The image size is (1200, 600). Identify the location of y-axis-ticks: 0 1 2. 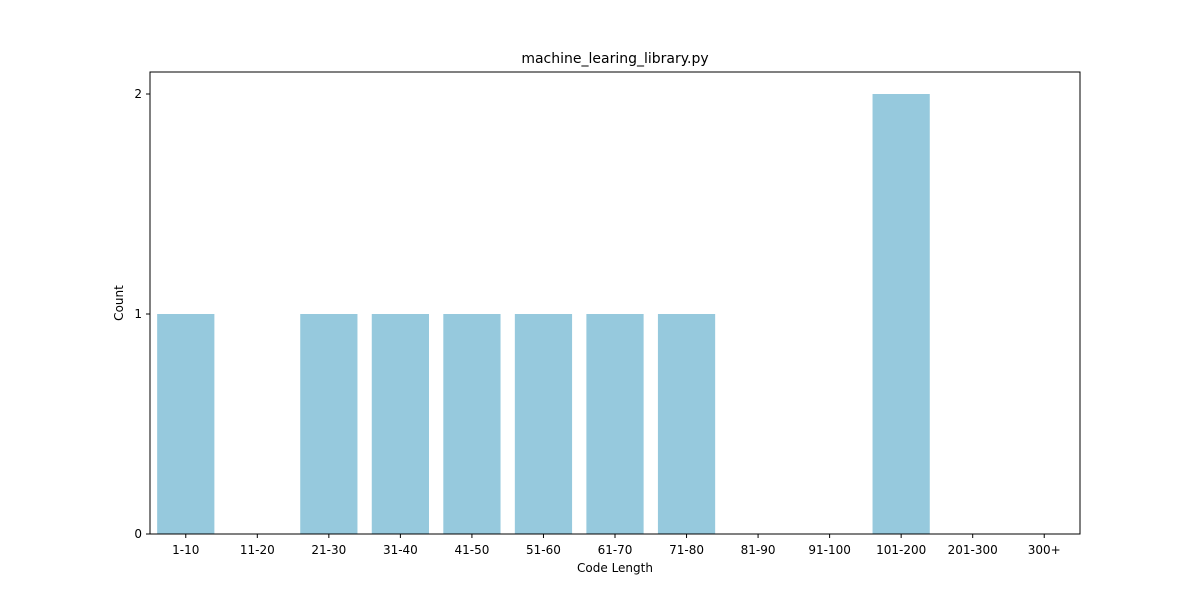
(142, 314).